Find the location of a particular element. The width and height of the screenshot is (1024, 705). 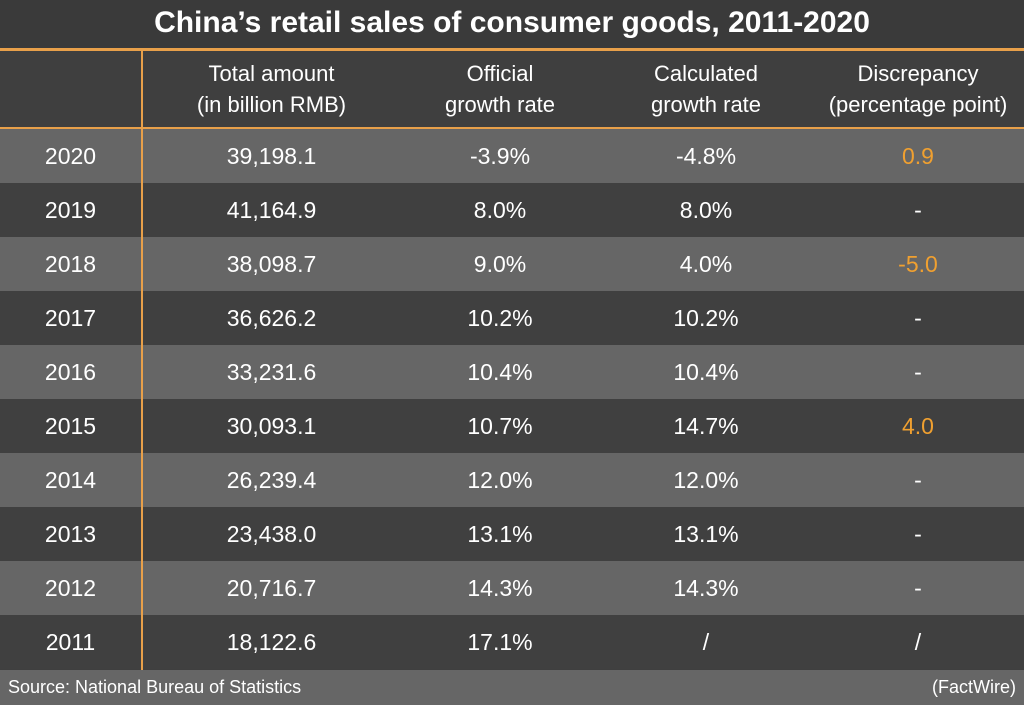

cell-official-growth: 9.0% is located at coordinates (500, 264).